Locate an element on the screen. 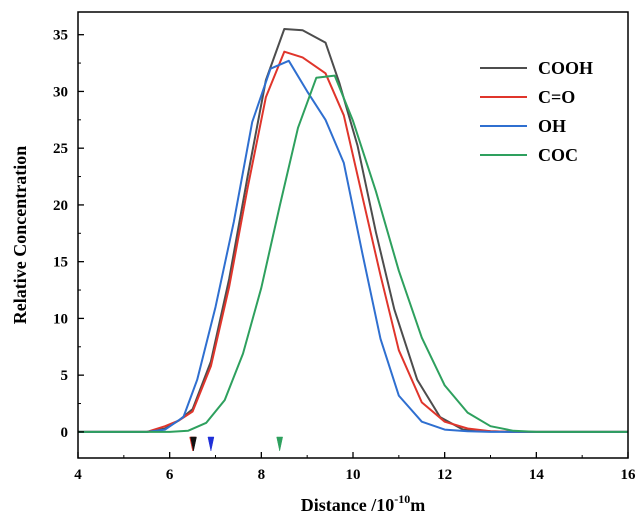  x-axis-ticks: 4 6 8 10 12 14 16 is located at coordinates (355, 467).